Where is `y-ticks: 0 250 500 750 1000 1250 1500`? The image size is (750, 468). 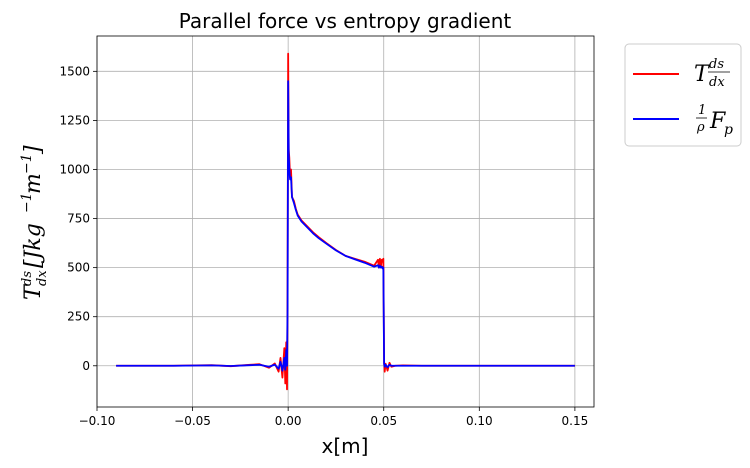
y-ticks: 0 250 500 750 1000 1250 1500 is located at coordinates (78, 218).